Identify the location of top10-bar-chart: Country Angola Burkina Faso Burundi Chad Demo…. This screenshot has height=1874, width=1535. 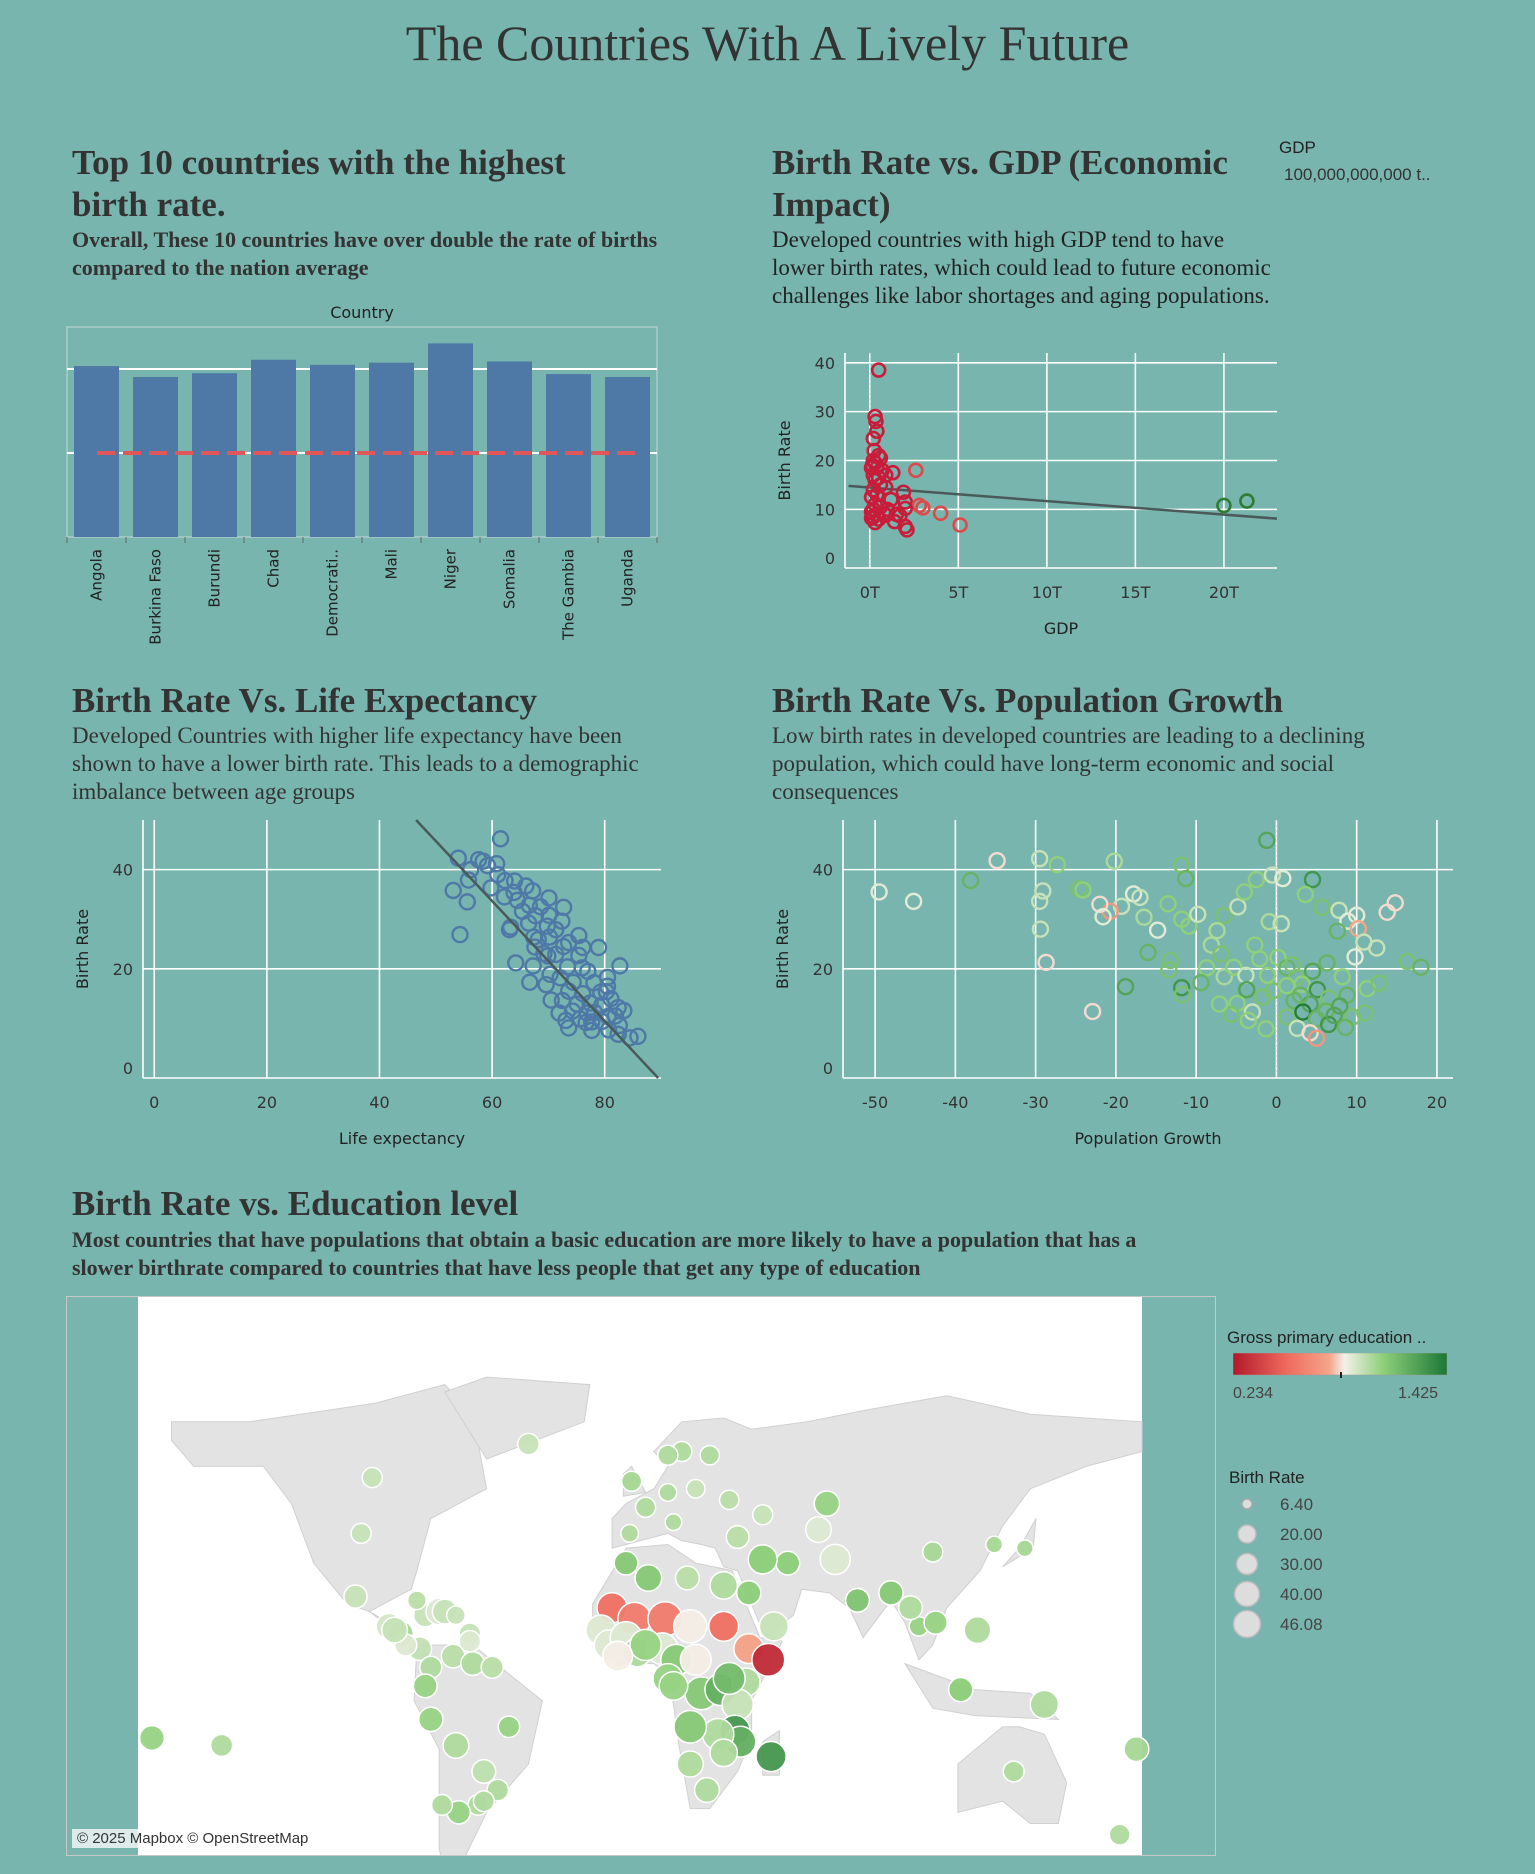
(362, 474).